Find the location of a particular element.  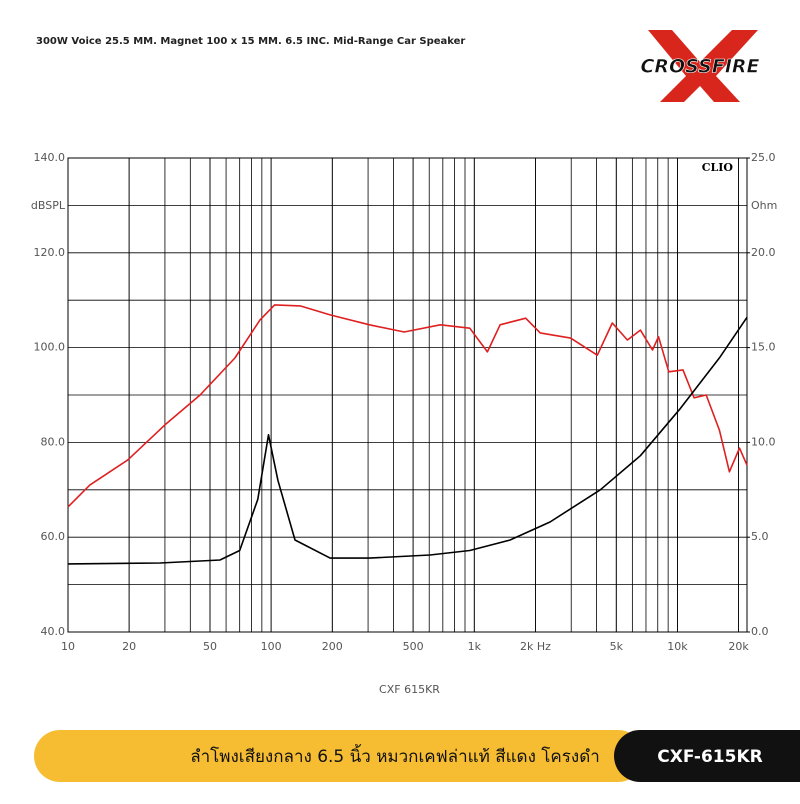

x-tick-label: 500 is located at coordinates (413, 646).